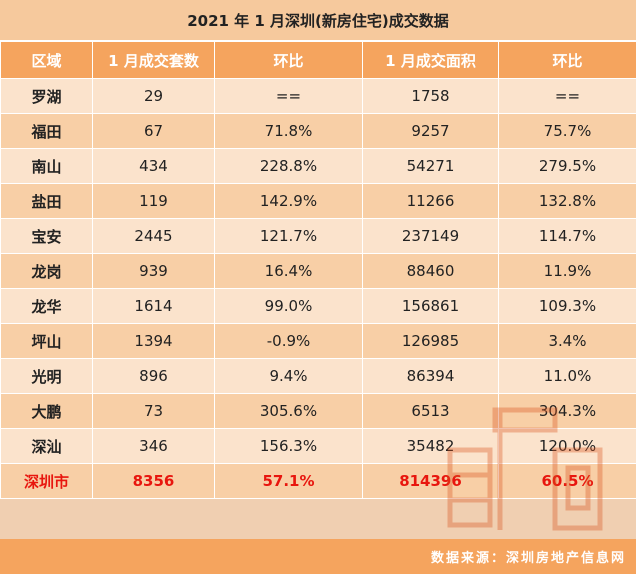 The width and height of the screenshot is (636, 574). What do you see at coordinates (430, 376) in the screenshot?
I see `cell-size: 86394` at bounding box center [430, 376].